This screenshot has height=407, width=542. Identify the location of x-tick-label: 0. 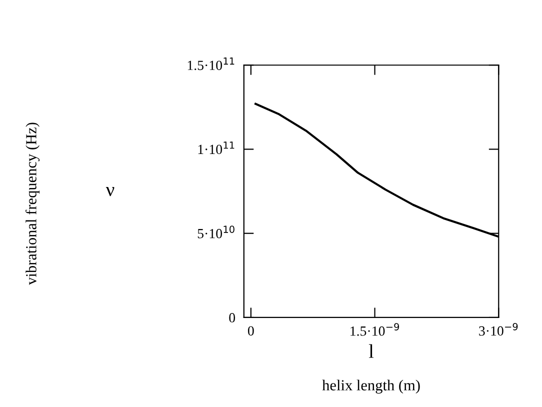
(251, 331).